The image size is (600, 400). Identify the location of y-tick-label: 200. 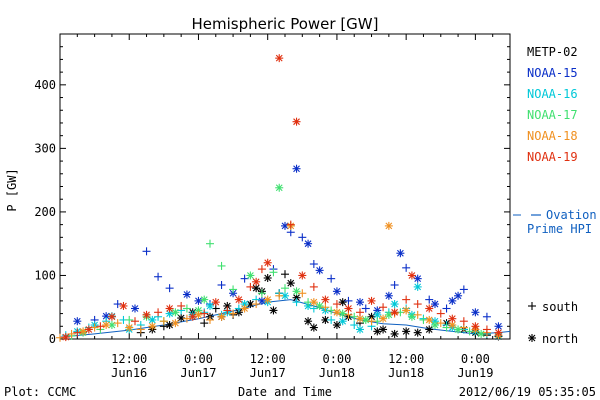
(45, 212).